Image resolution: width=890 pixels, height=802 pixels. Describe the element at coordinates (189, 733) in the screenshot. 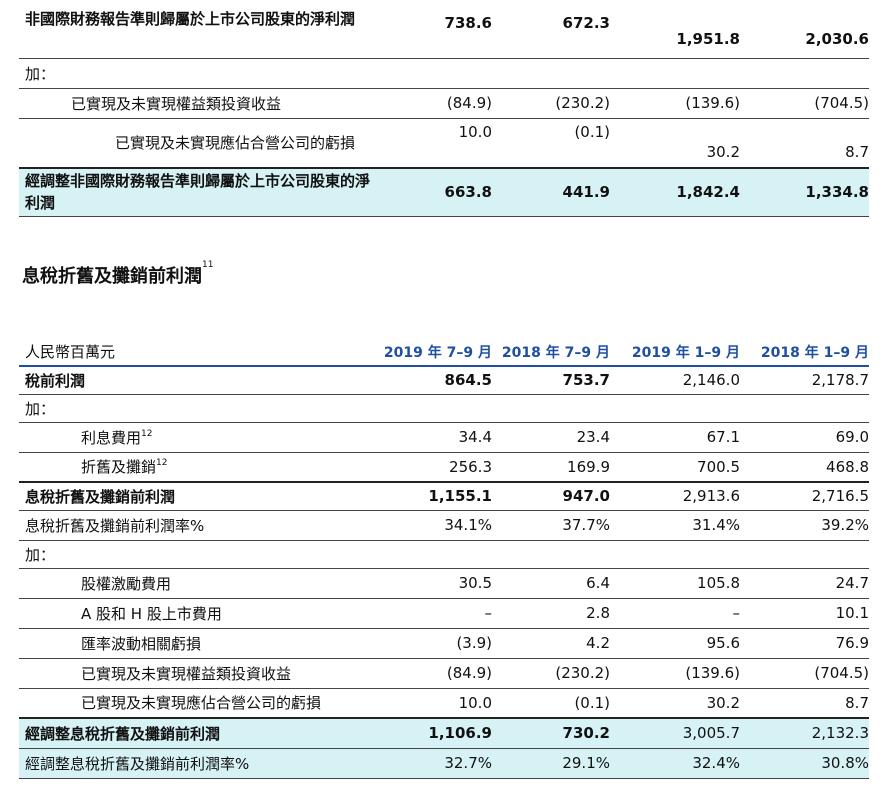

I see `row-label: 經調整息稅折舊及攤銷前利潤` at that location.